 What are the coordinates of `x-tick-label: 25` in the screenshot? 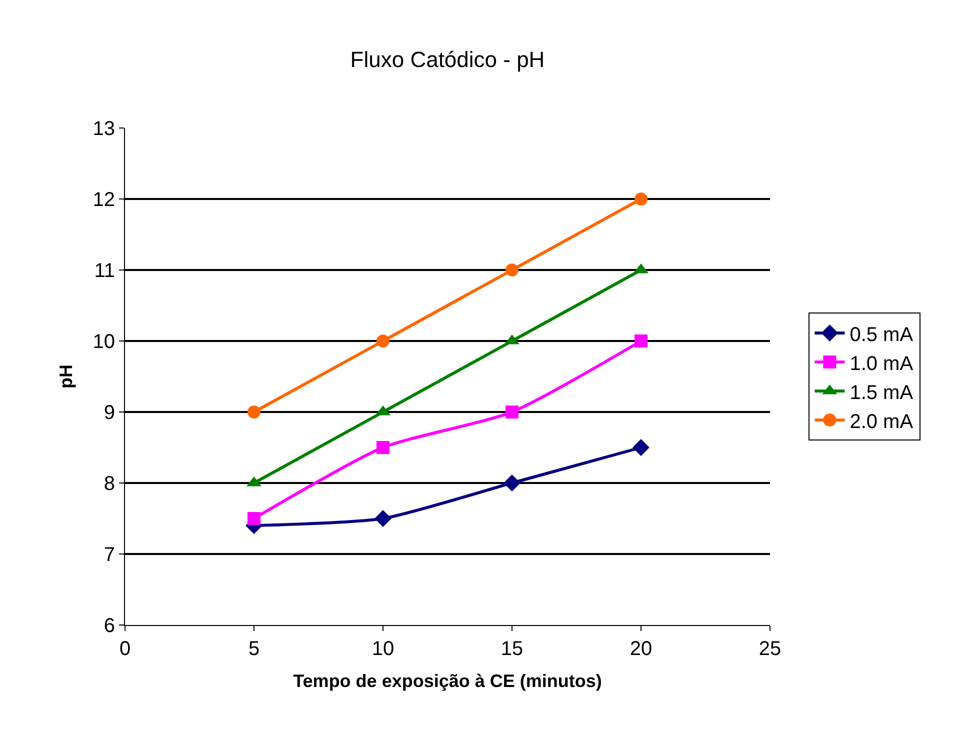 It's located at (770, 649).